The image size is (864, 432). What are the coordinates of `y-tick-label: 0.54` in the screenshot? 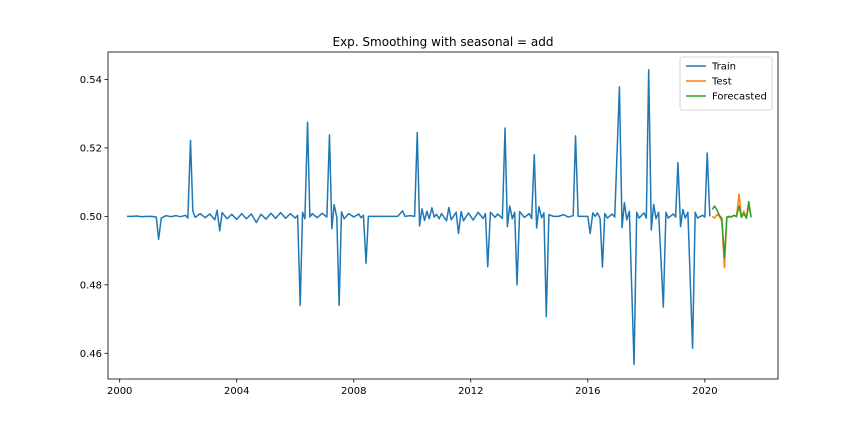 It's located at (91, 80).